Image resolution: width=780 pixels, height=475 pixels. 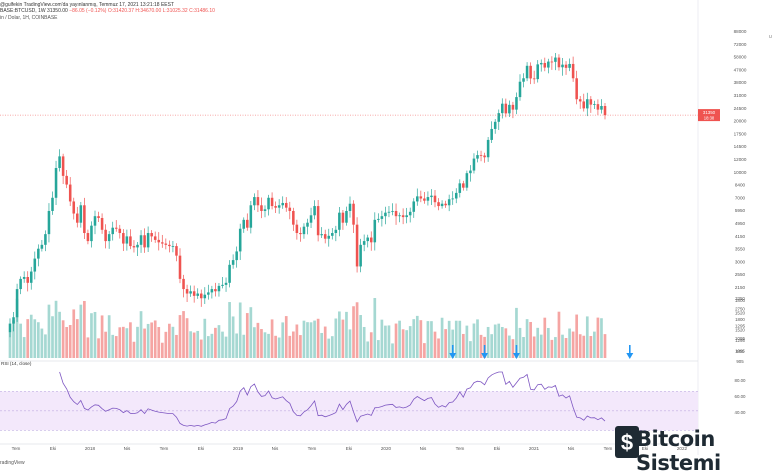 I want to click on current-price-tag, so click(x=709, y=115).